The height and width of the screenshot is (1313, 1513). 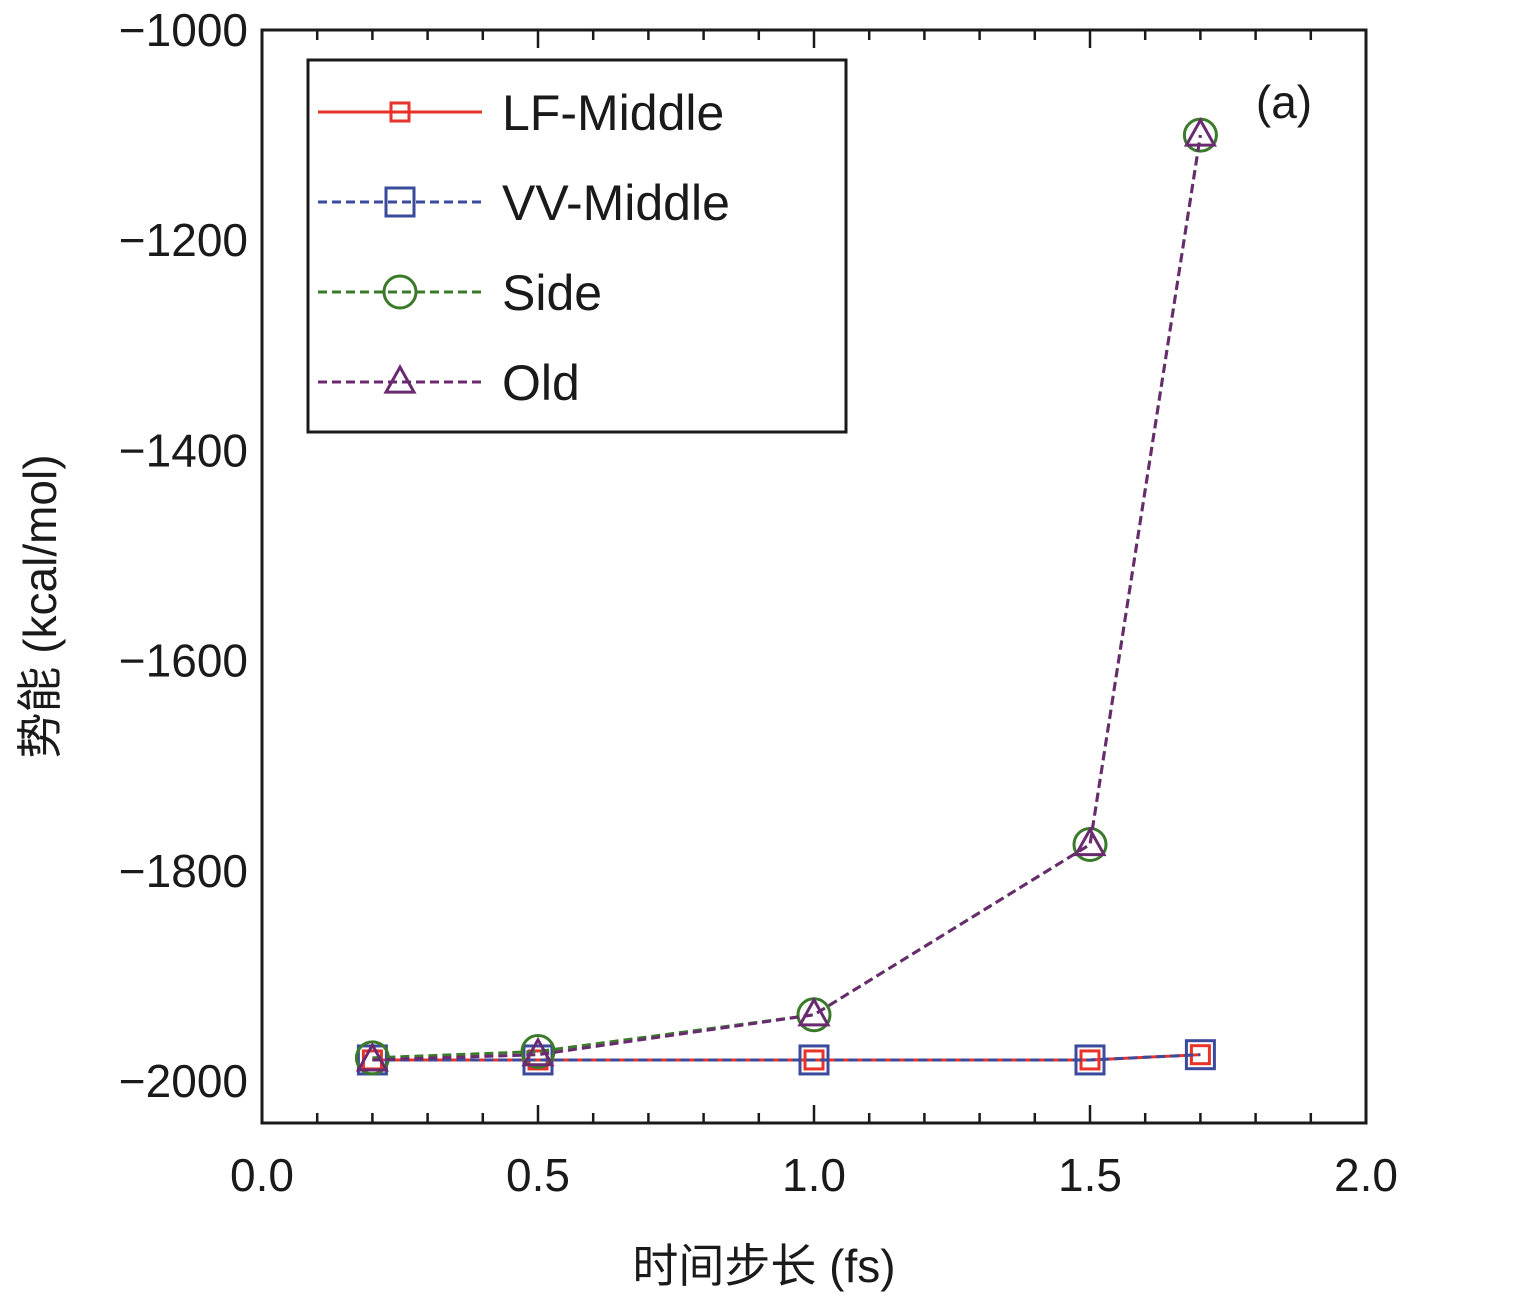 What do you see at coordinates (1090, 1175) in the screenshot?
I see `x-tick-label: 1.5` at bounding box center [1090, 1175].